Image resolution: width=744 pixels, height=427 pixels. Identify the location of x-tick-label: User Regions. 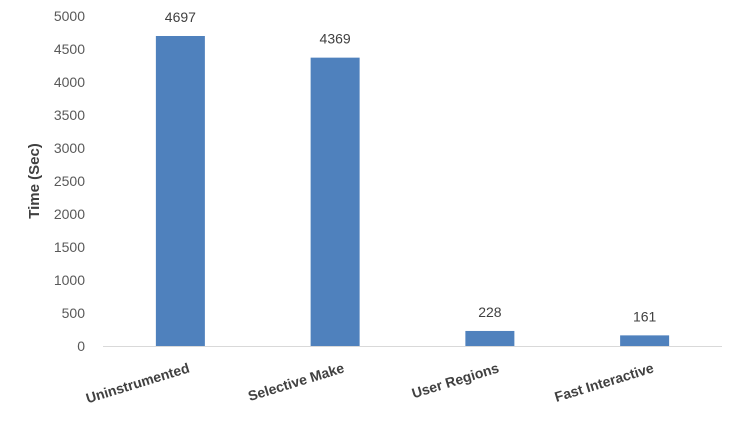
(455, 381).